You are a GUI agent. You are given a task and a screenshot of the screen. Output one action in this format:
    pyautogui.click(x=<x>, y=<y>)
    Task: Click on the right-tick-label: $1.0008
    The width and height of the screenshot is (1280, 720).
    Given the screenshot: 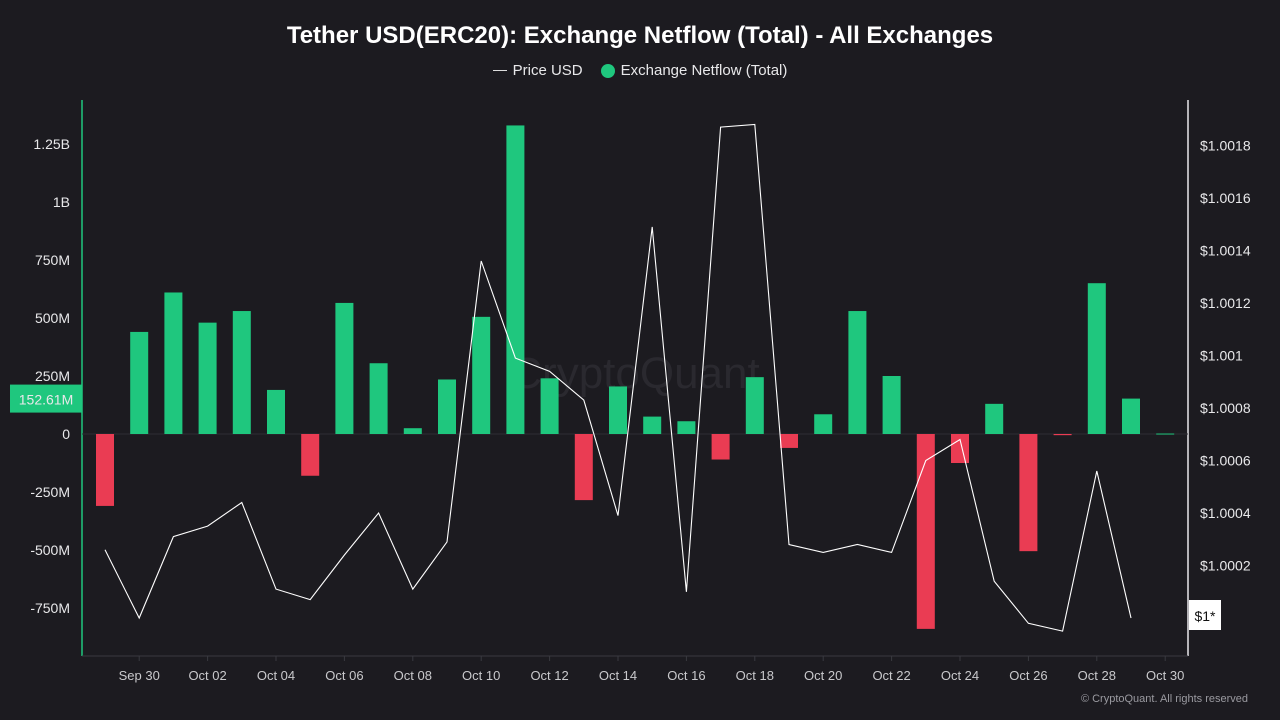 What is the action you would take?
    pyautogui.click(x=1225, y=408)
    